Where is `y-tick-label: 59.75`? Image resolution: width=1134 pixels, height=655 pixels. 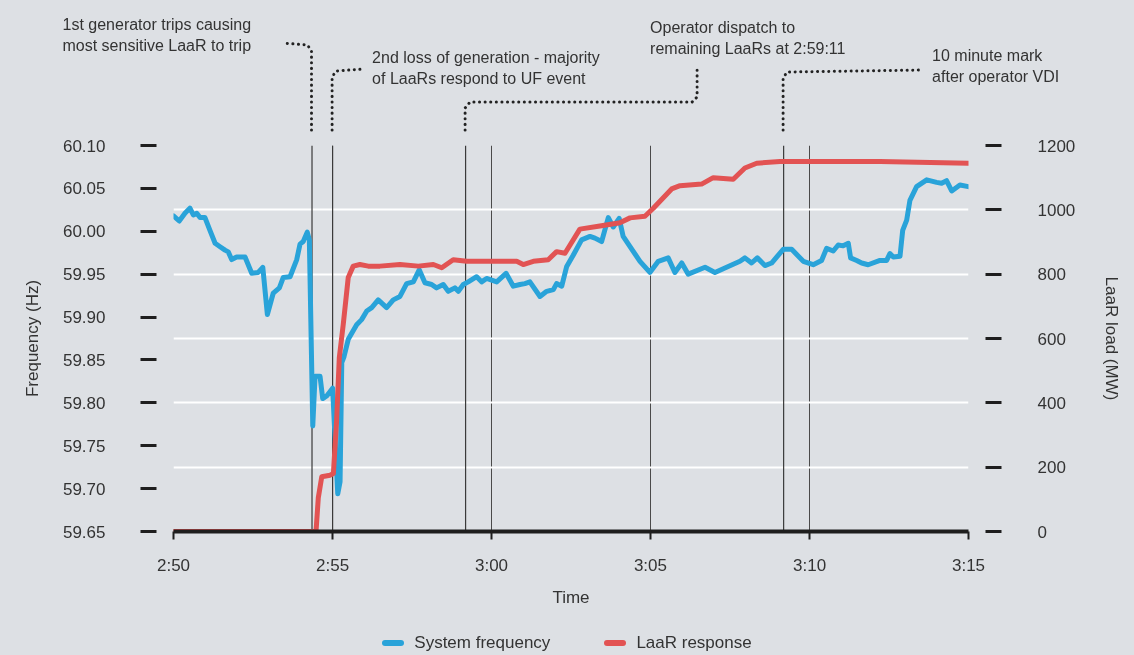 y-tick-label: 59.75 is located at coordinates (84, 446).